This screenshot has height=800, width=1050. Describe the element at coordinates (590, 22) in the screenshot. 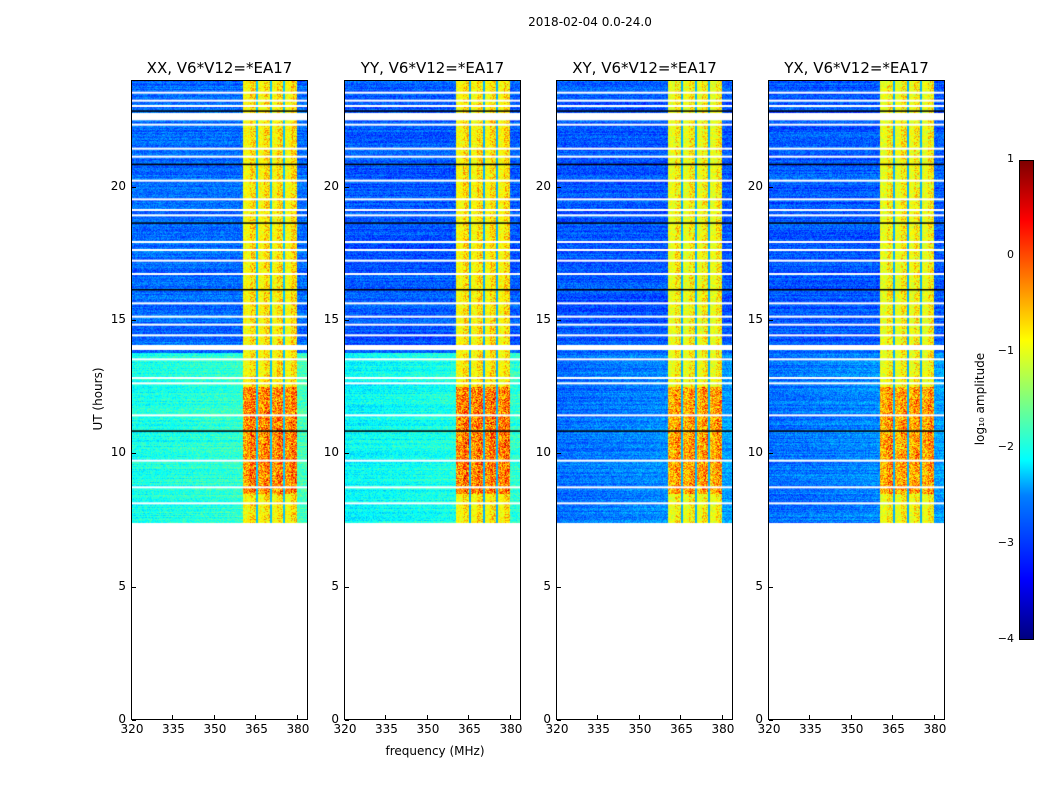

I see `figure-title: 2018-02-04 0.0-24.0` at that location.